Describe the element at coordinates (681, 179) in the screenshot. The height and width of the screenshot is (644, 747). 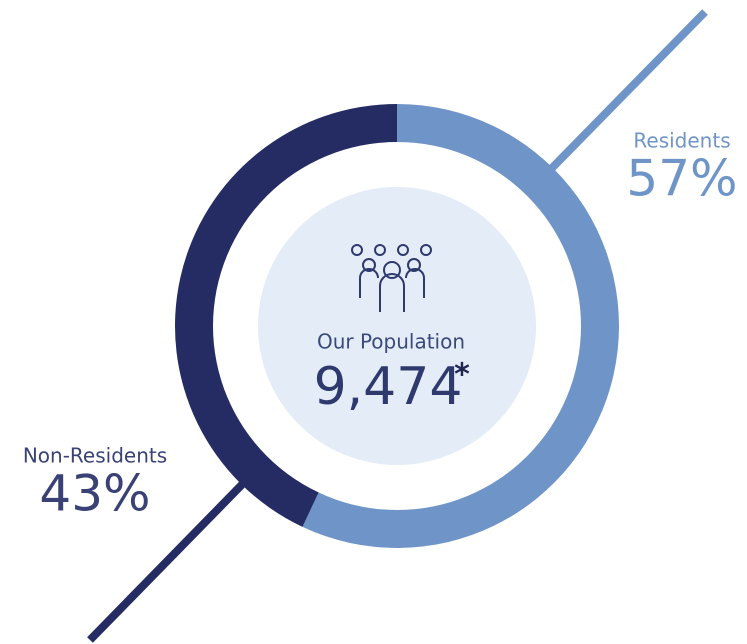
I see `value-label: 57%` at that location.